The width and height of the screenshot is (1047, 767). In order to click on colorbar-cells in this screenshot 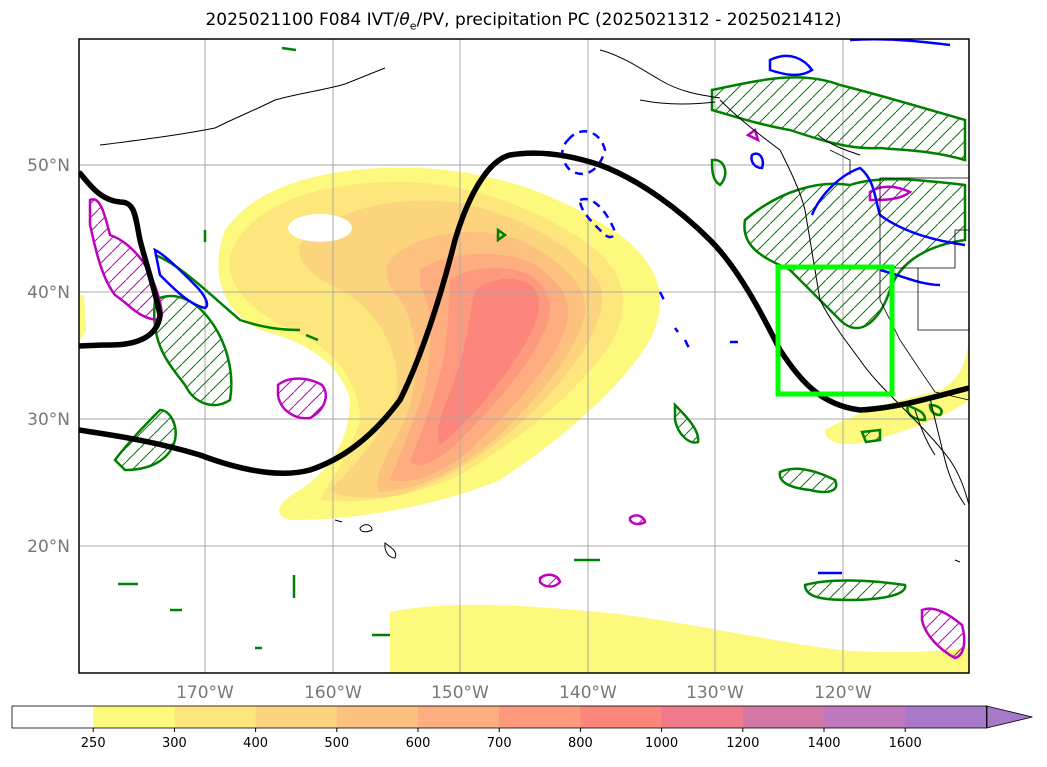, I will do `click(499, 717)`.